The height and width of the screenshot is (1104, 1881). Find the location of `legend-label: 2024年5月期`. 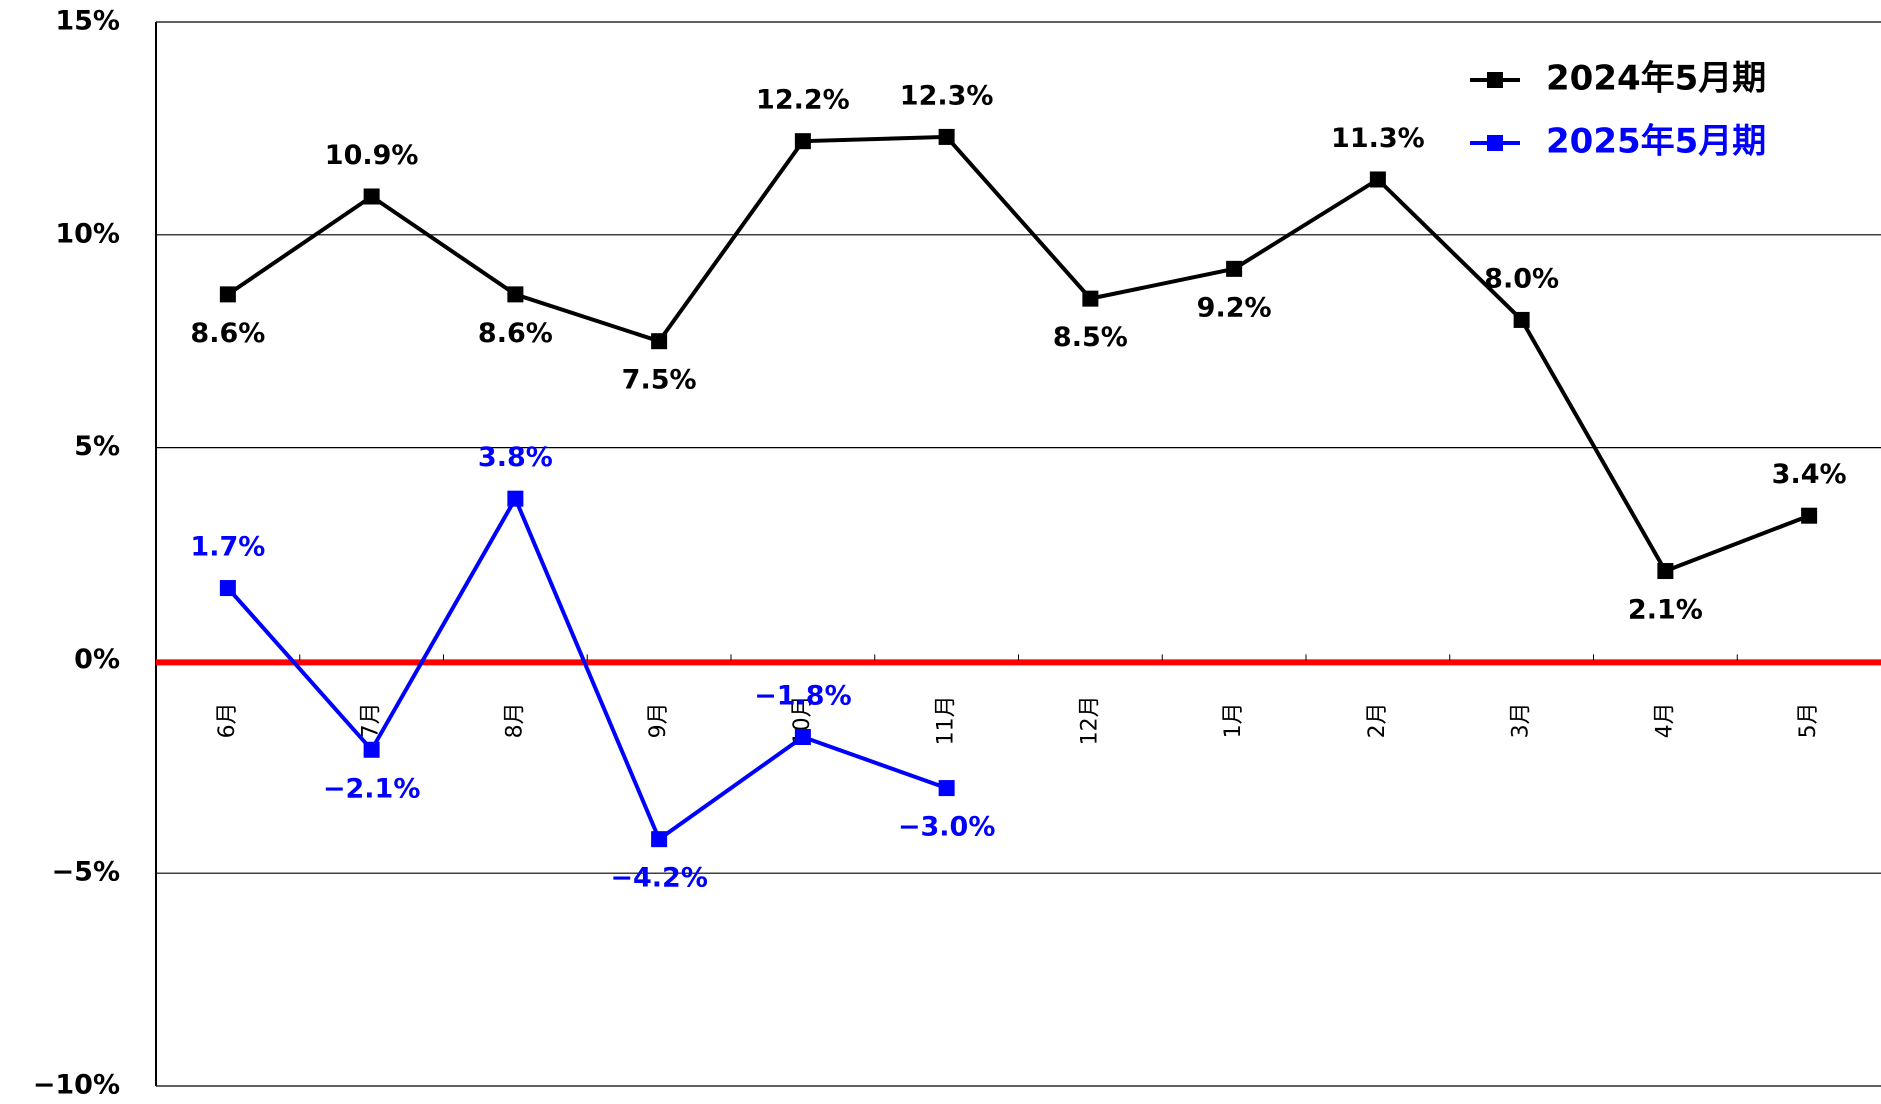

legend-label: 2024年5月期 is located at coordinates (1656, 79).